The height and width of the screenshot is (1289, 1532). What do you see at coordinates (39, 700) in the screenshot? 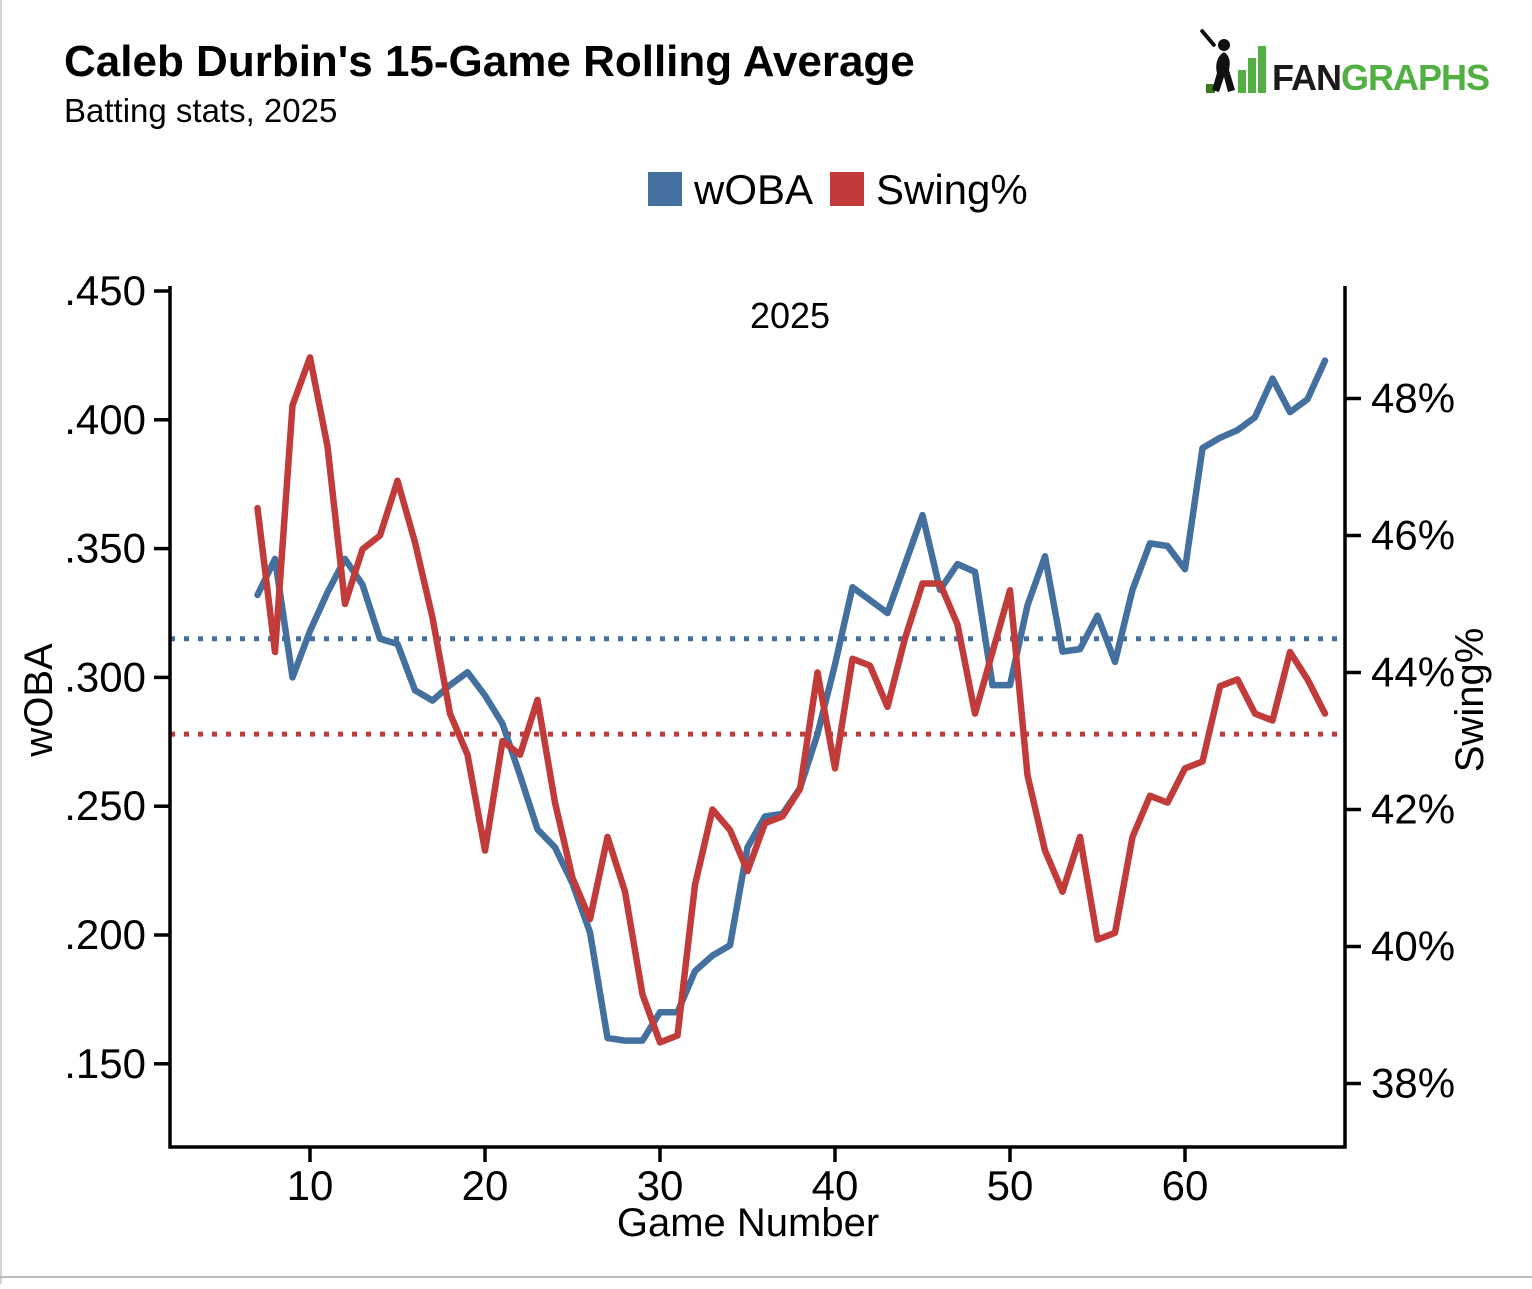
I see `left-axis-title: wOBA` at bounding box center [39, 700].